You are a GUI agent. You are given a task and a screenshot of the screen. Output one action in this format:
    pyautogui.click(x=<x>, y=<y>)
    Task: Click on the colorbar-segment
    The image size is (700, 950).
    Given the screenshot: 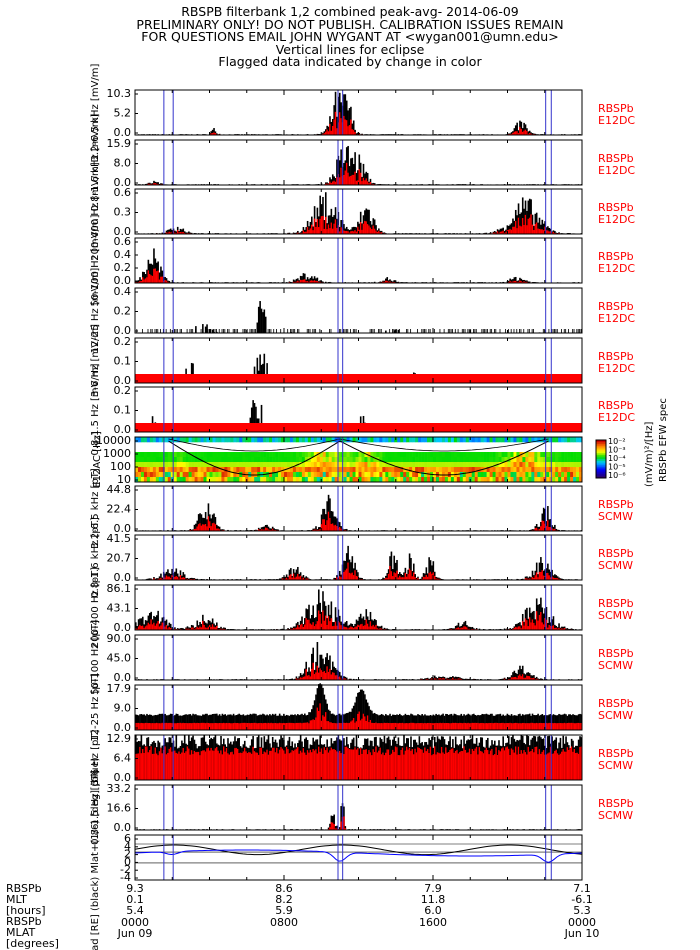 What is the action you would take?
    pyautogui.click(x=601, y=452)
    